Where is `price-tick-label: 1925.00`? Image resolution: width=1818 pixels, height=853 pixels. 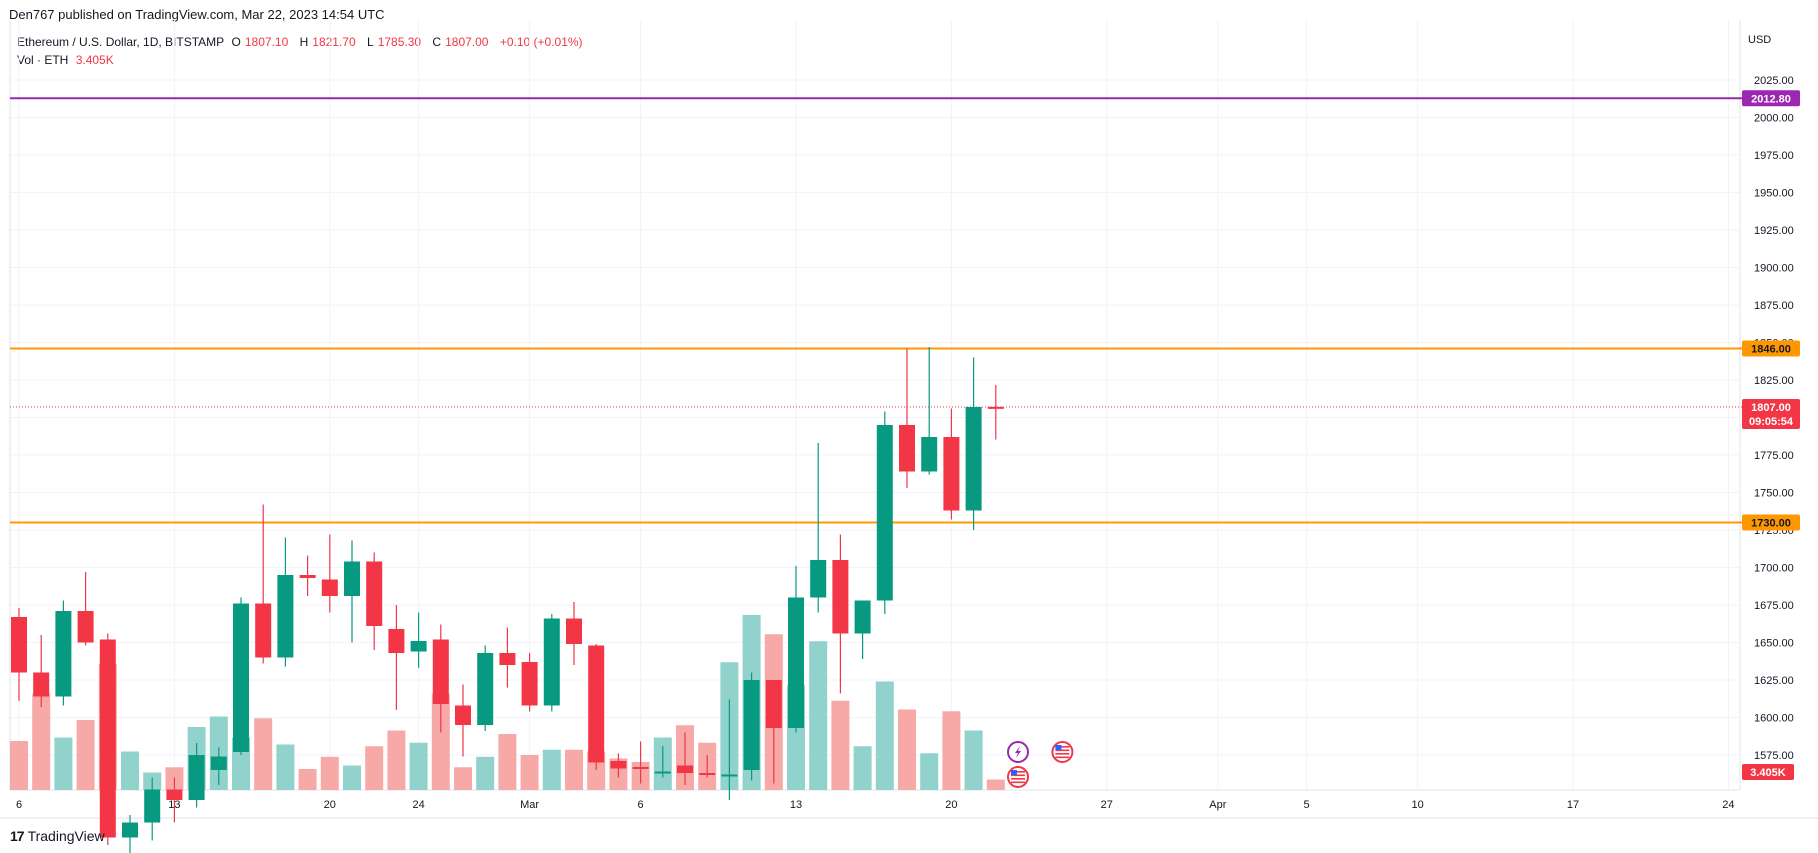
price-tick-label: 1925.00 is located at coordinates (1774, 231).